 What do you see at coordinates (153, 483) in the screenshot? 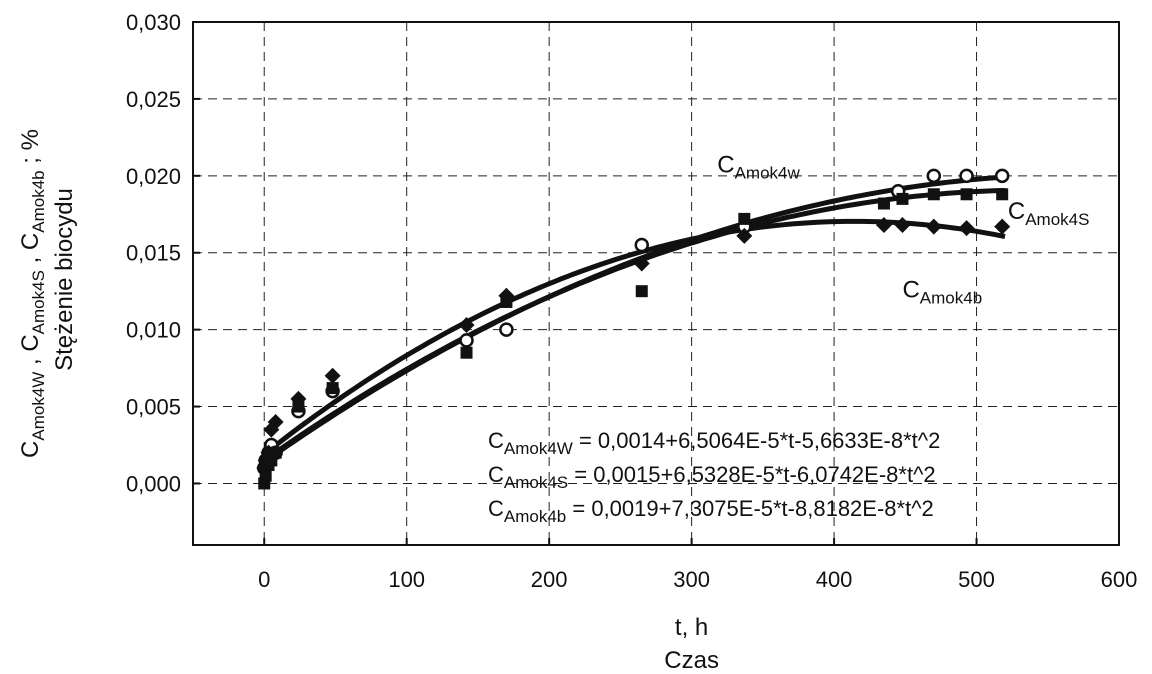
I see `y-tick-label: 0,000` at bounding box center [153, 483].